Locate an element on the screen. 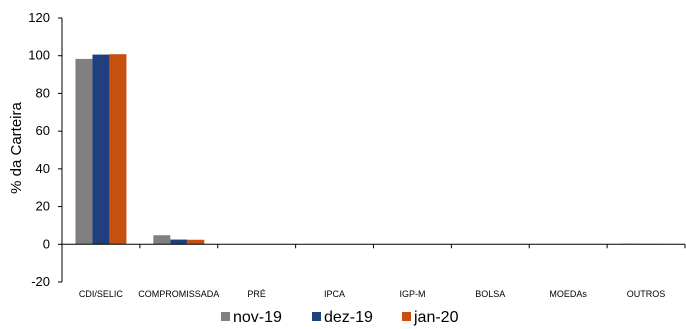 The image size is (686, 329). legend: nov-19 dez-19 jan-20 is located at coordinates (340, 317).